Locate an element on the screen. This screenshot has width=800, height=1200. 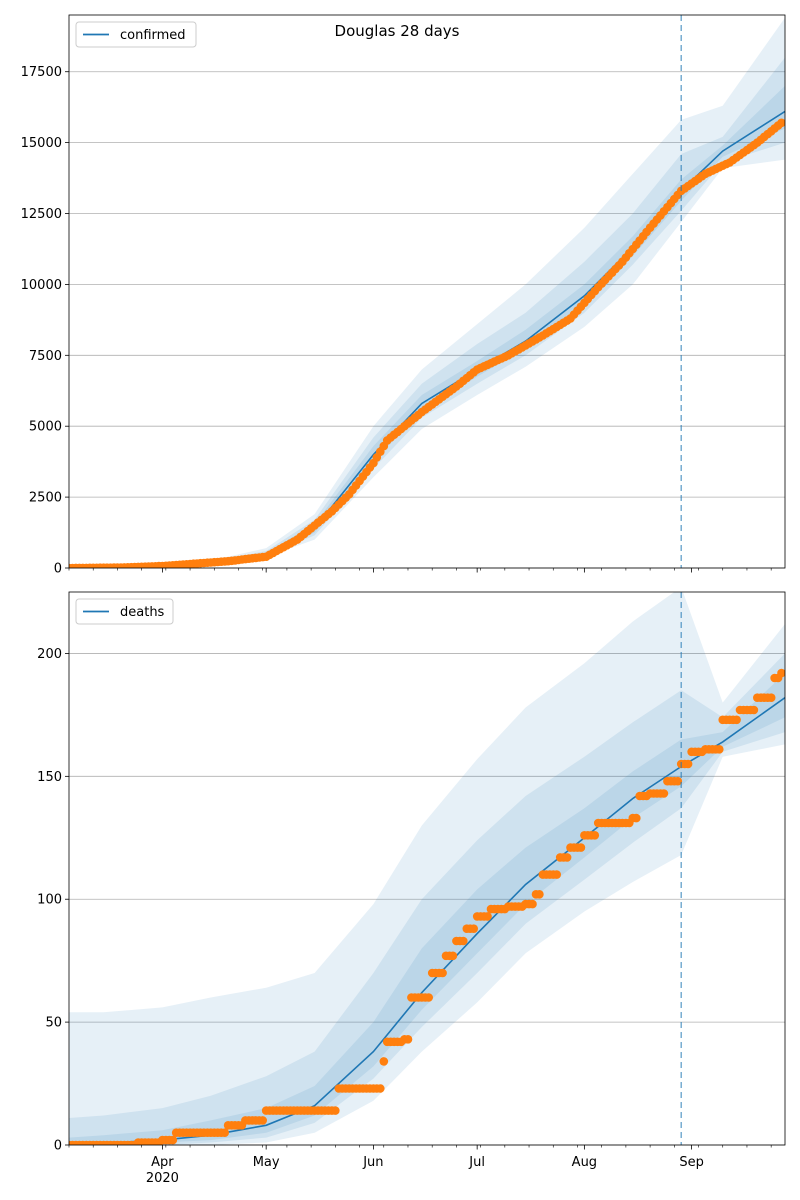
x-tick-label: Sep is located at coordinates (691, 1162).